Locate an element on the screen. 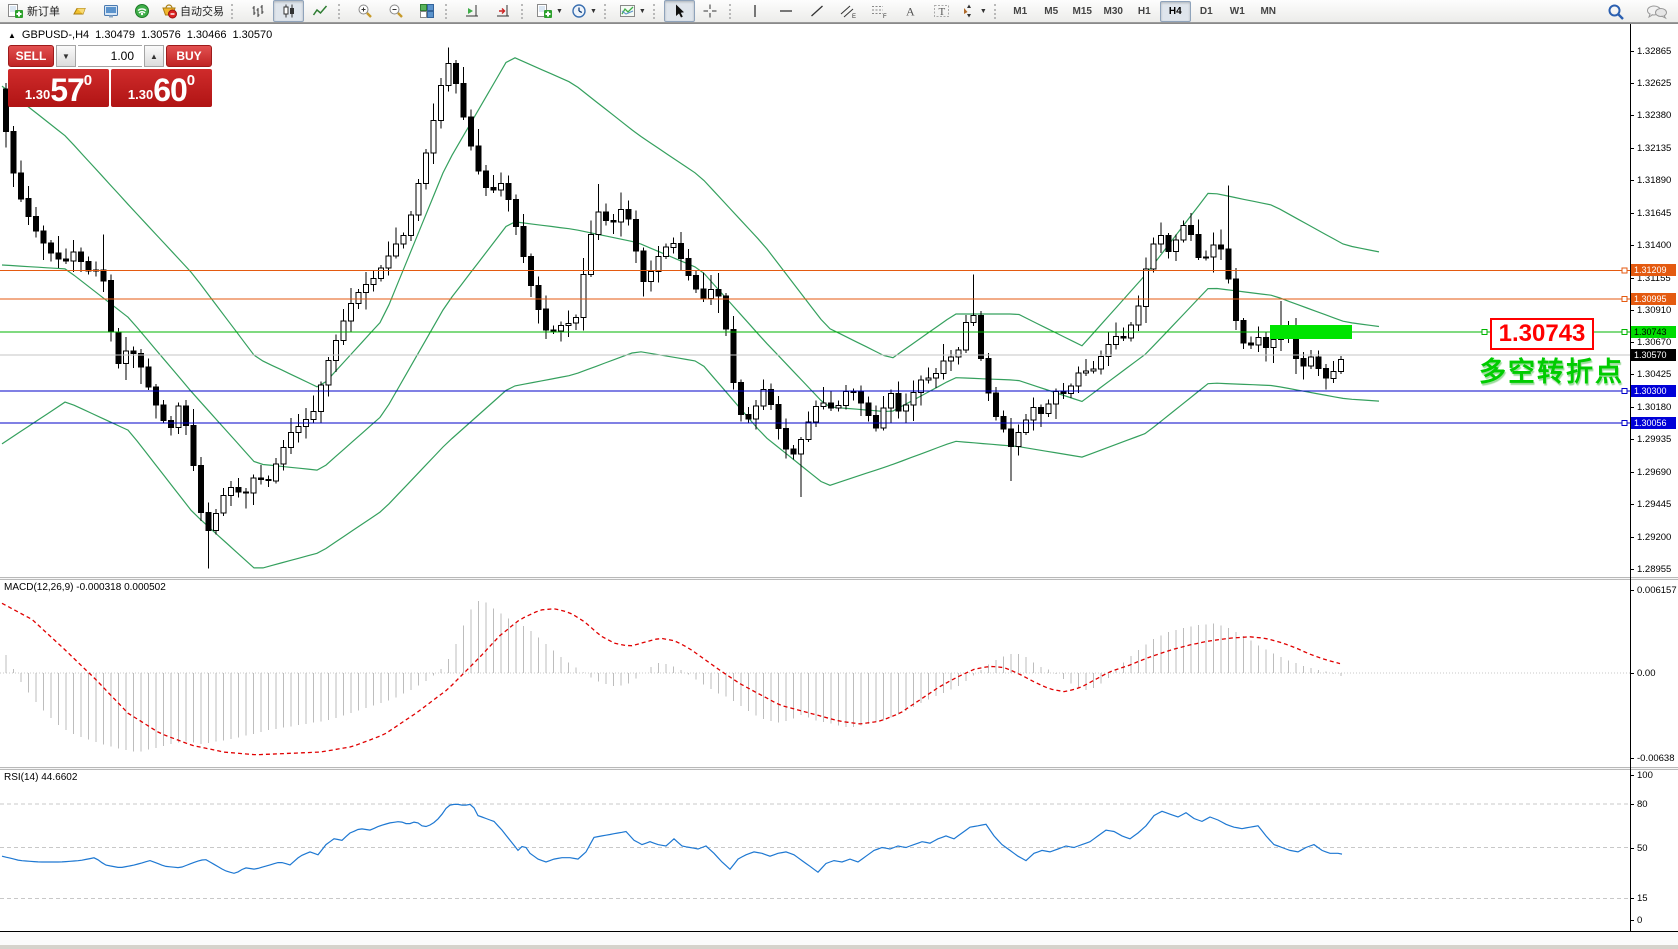  timeframe-w1-button: W1 is located at coordinates (1237, 11).